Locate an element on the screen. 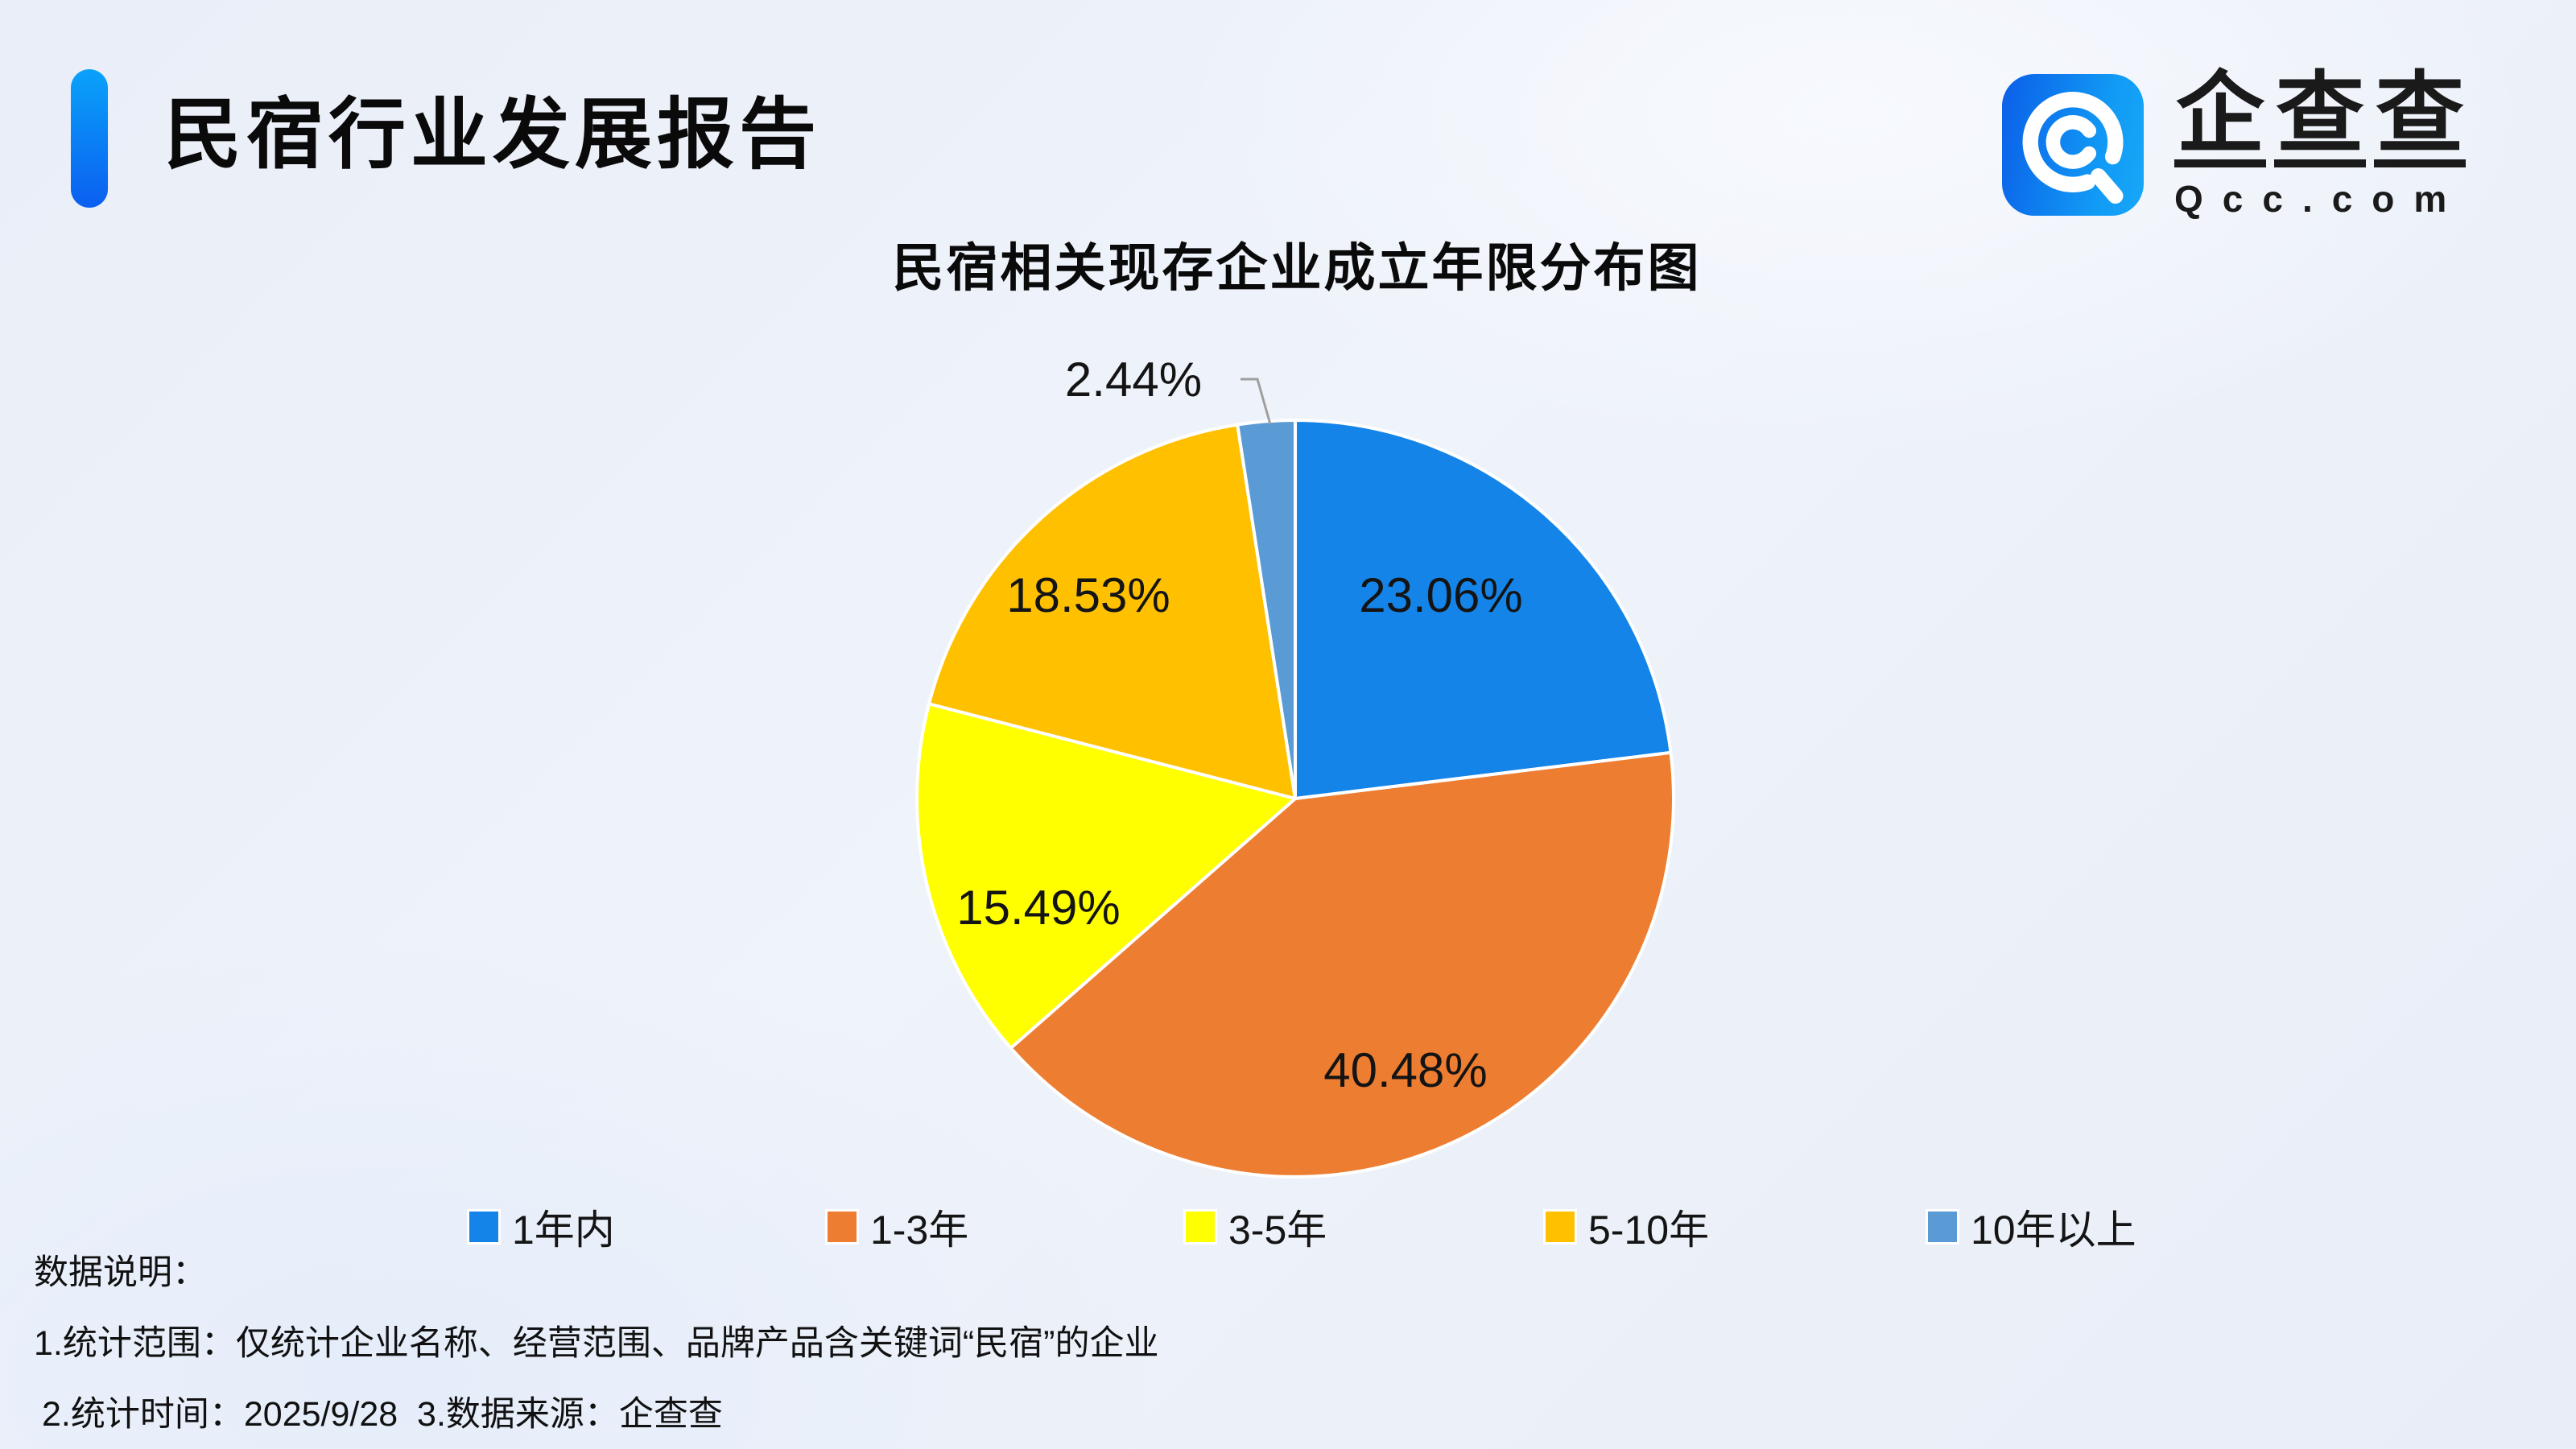 This screenshot has width=2576, height=1449. qcc-logo-icon is located at coordinates (2073, 145).